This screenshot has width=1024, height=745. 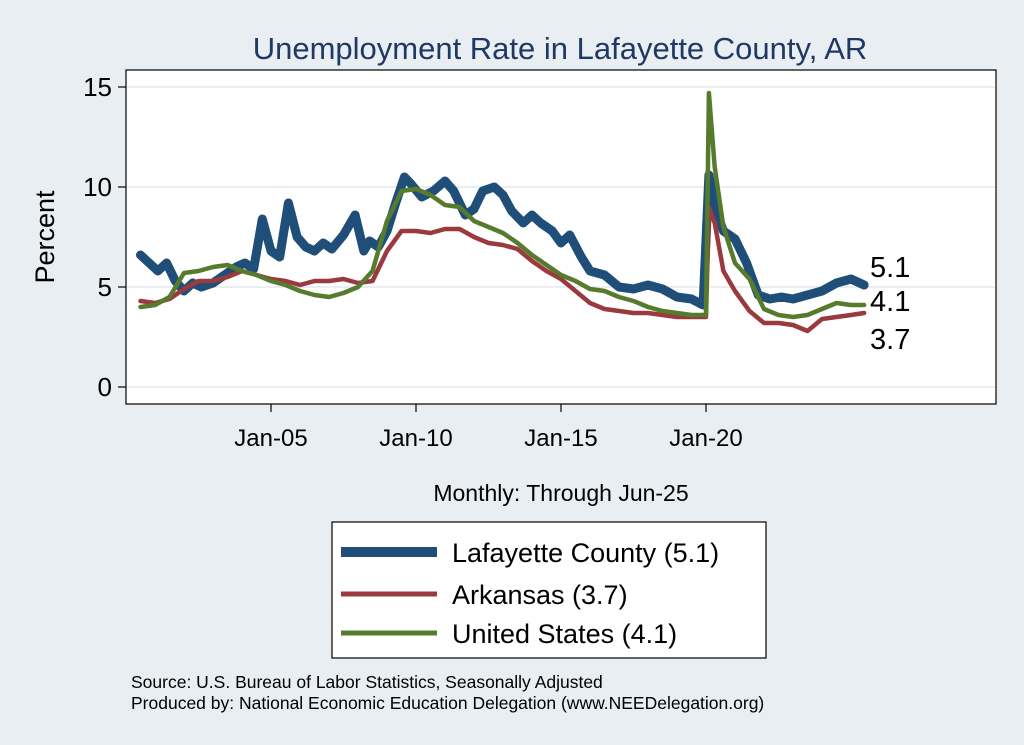 I want to click on y-tick-label: 10, so click(x=97, y=187).